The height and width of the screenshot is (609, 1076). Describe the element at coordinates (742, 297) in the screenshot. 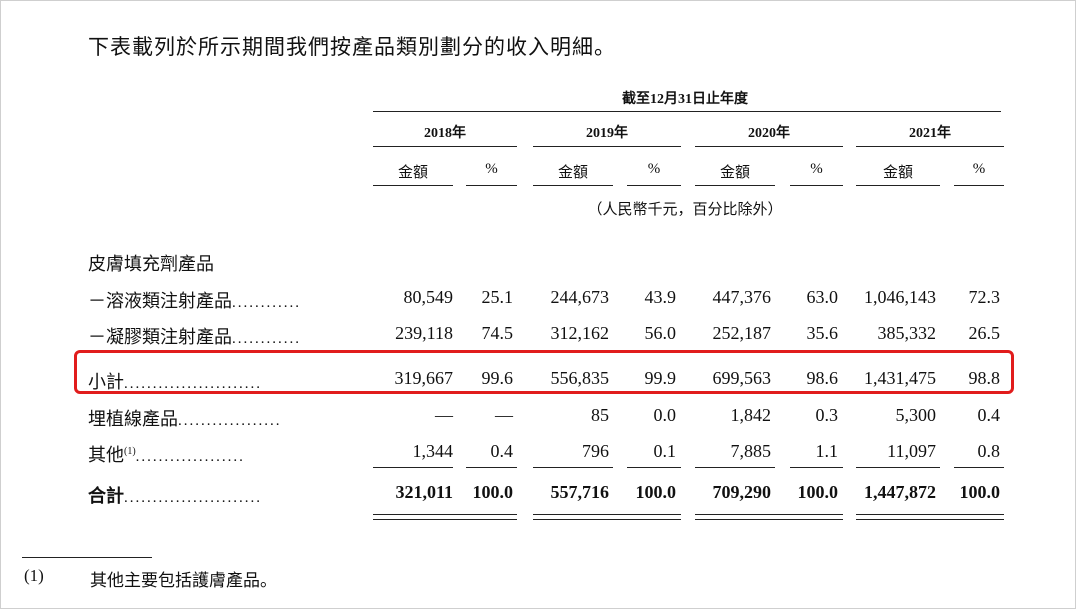

I see `table-cell: 447,376` at that location.